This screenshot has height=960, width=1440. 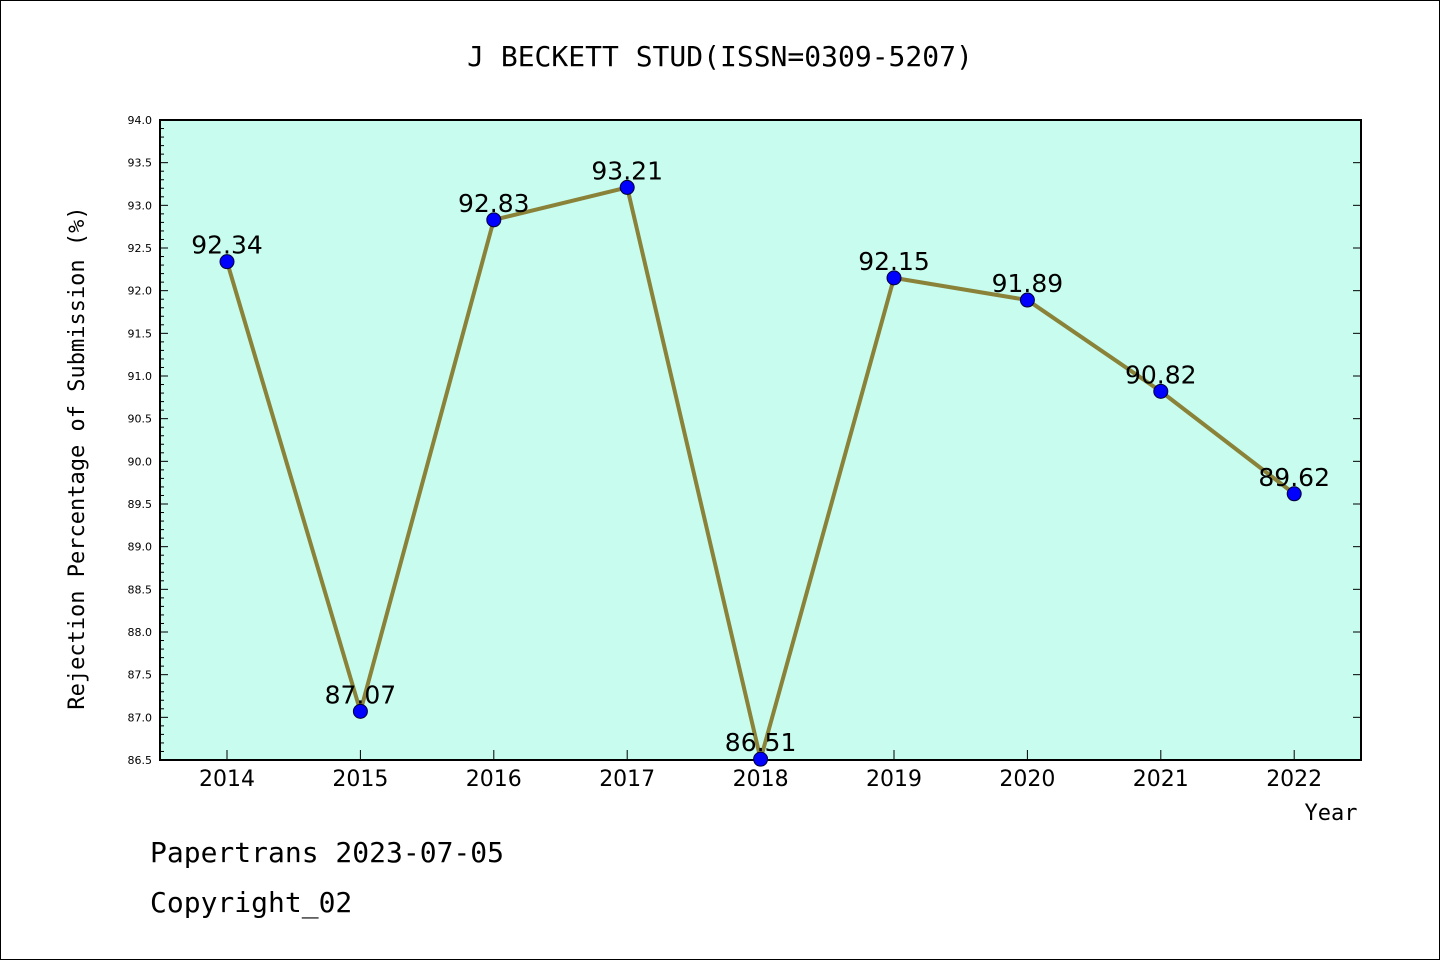 I want to click on x-axis: 2014 2015 2016 2017 2018 2019 2020 2021 2022, so click(x=760, y=771).